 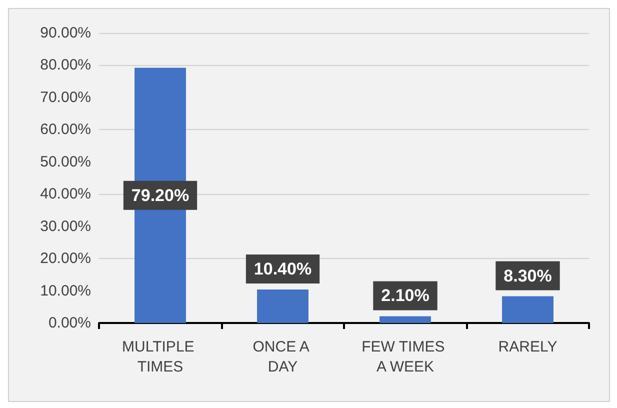 I want to click on data-label: 2.10%, so click(x=405, y=296).